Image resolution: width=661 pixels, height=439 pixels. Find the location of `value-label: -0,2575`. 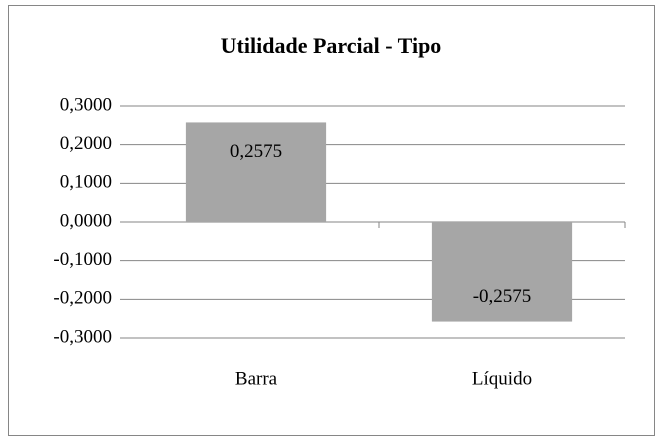

value-label: -0,2575 is located at coordinates (502, 296).